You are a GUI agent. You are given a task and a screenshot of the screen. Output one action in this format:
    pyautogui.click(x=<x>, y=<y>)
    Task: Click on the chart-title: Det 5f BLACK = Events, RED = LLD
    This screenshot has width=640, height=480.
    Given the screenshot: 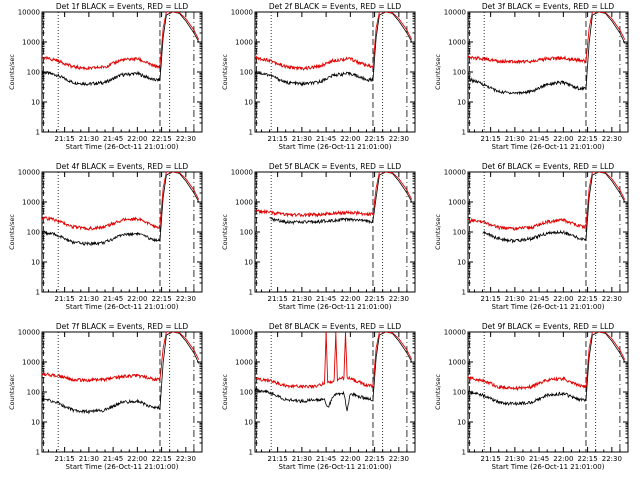 What is the action you would take?
    pyautogui.click(x=335, y=166)
    